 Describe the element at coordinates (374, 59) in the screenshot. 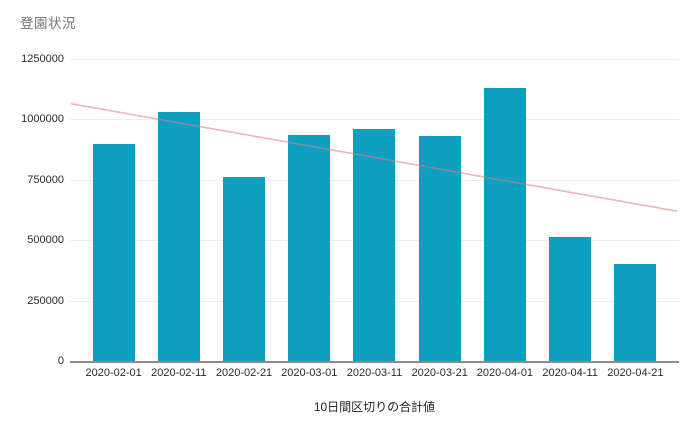

I see `gridline` at that location.